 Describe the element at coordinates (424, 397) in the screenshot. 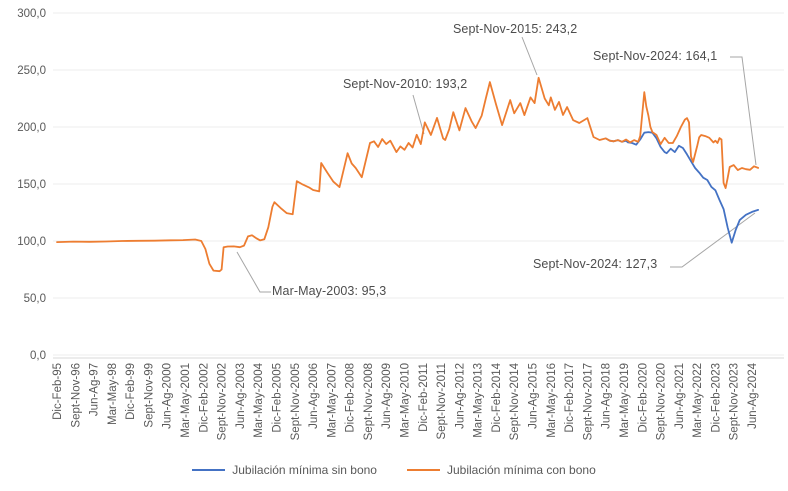

I see `x-axis-tick-label: Dic-Feb-2011` at that location.